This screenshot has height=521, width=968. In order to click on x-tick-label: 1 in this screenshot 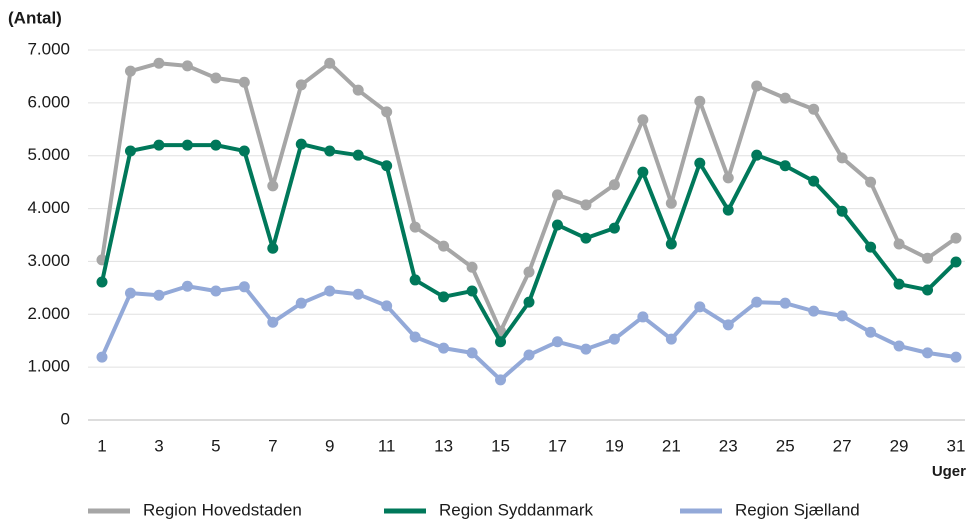, I will do `click(101, 445)`.